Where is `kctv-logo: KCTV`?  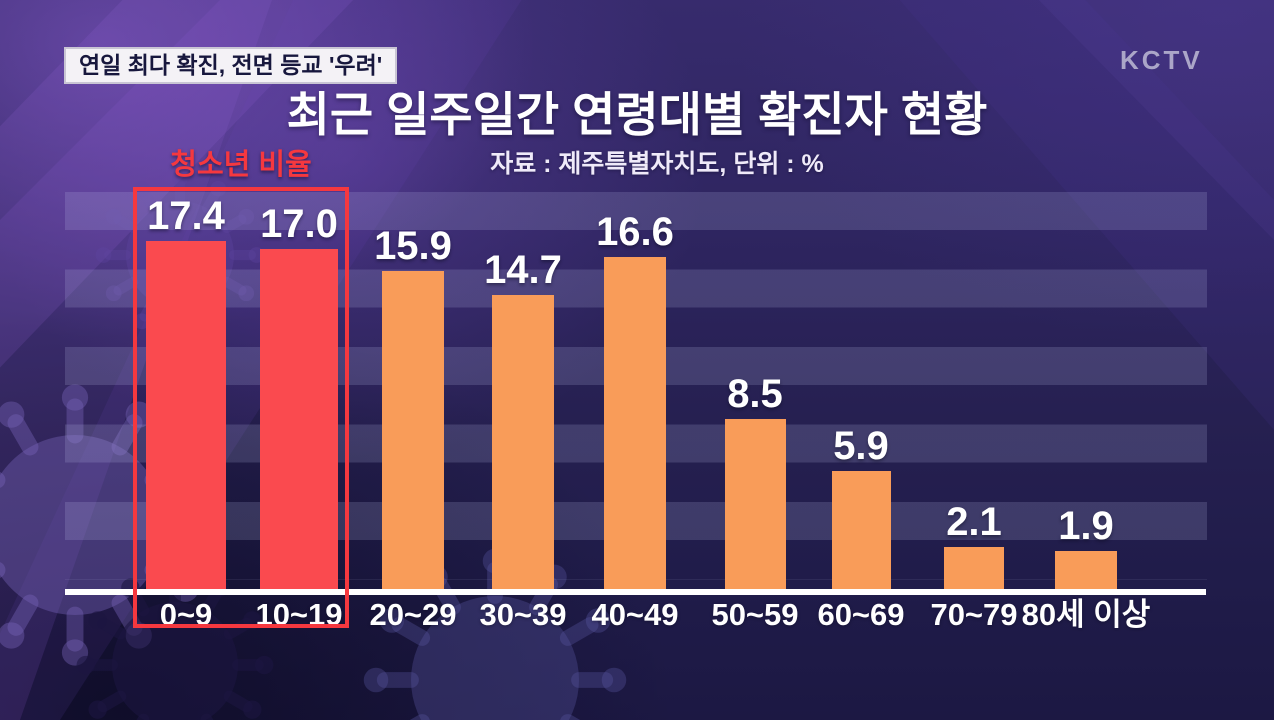
kctv-logo: KCTV is located at coordinates (1161, 60).